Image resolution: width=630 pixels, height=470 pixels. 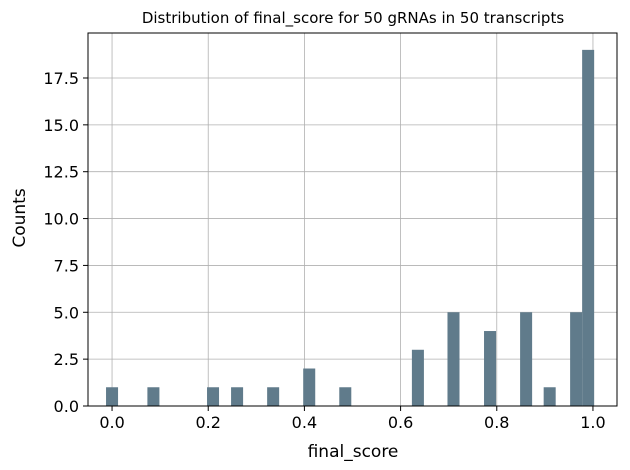 What do you see at coordinates (592, 422) in the screenshot?
I see `x-tick-label: 1.0` at bounding box center [592, 422].